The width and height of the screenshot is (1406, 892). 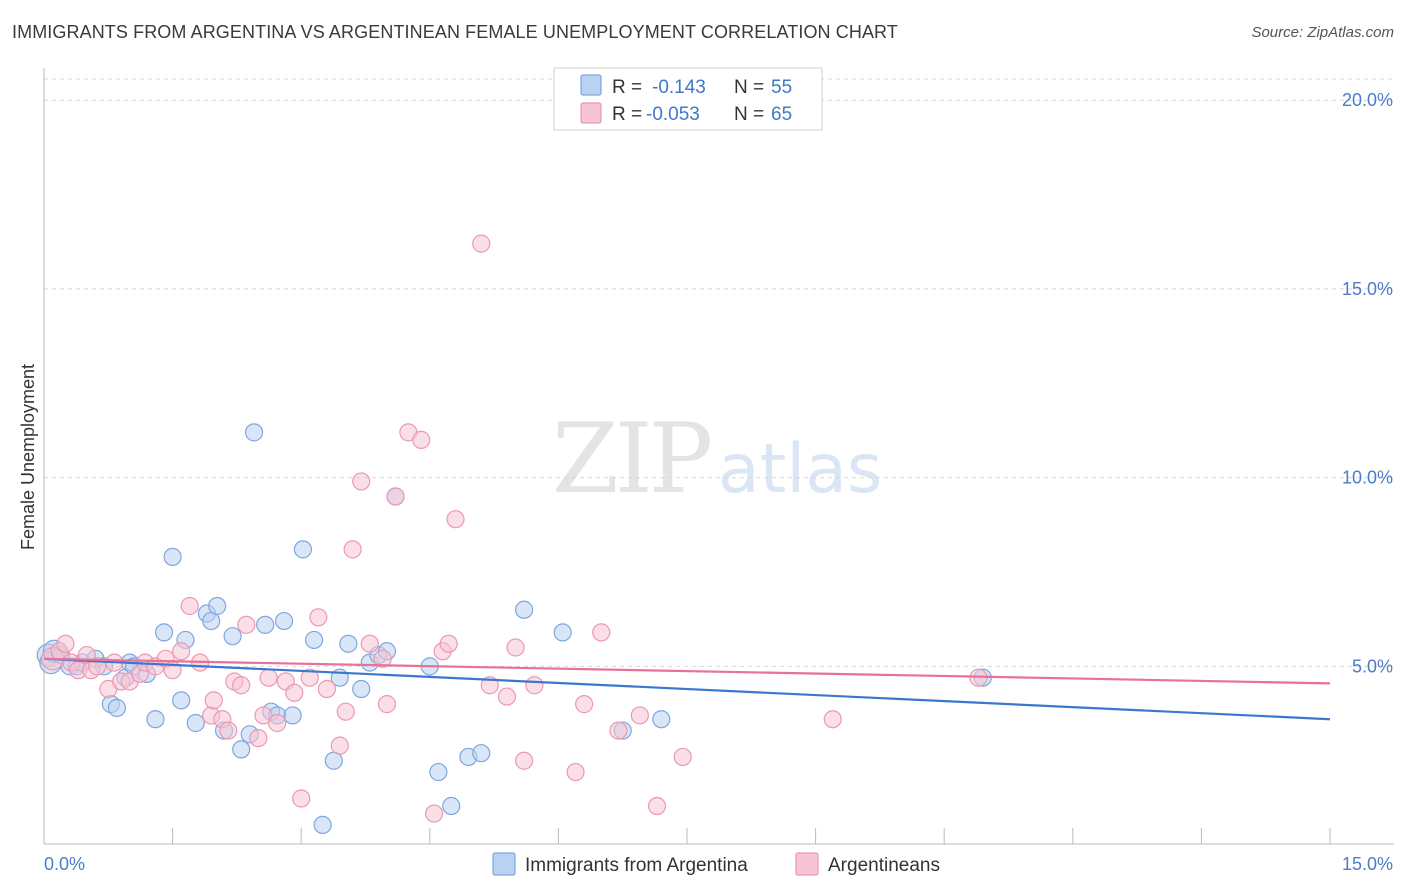 I want to click on legend-r-label-blue: R =, so click(x=627, y=87).